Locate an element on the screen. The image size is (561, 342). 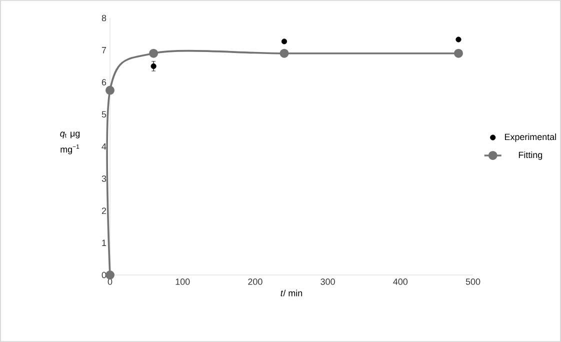
x-tick-label: 400 is located at coordinates (400, 281).